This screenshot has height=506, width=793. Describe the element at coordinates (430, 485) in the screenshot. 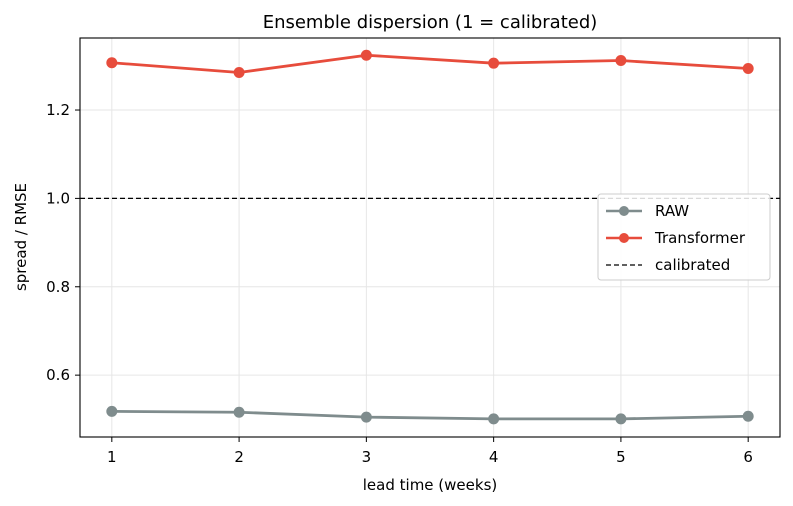

I see `x-axis-label: lead time (weeks)` at that location.